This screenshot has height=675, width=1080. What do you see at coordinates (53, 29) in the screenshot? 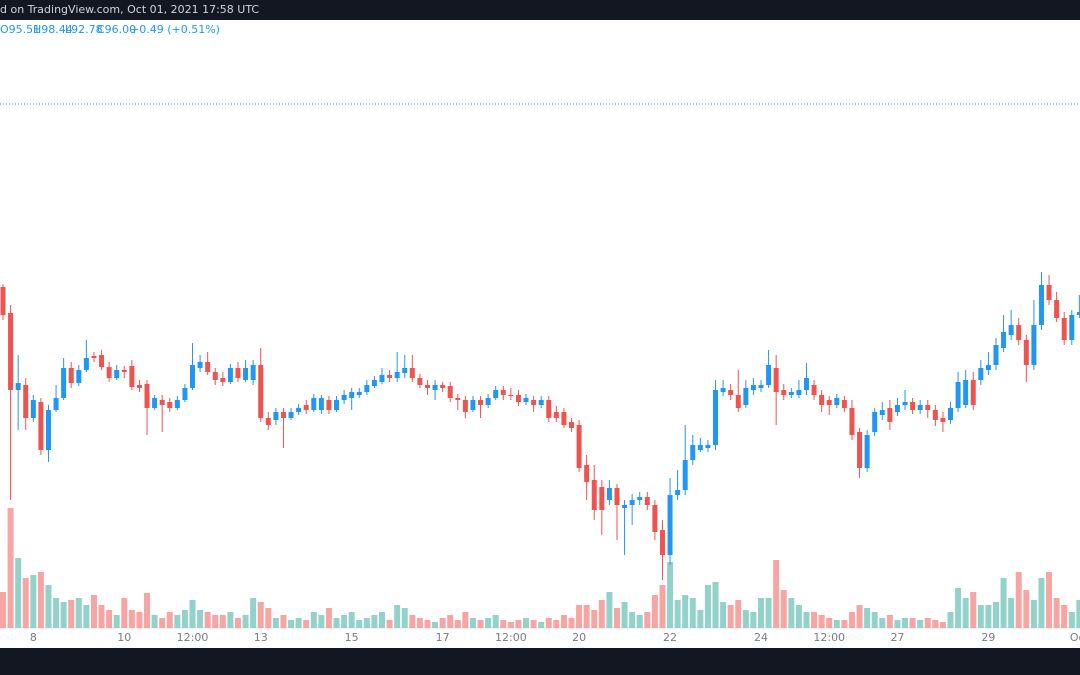
I see `ohlc-legend: H98.44` at bounding box center [53, 29].